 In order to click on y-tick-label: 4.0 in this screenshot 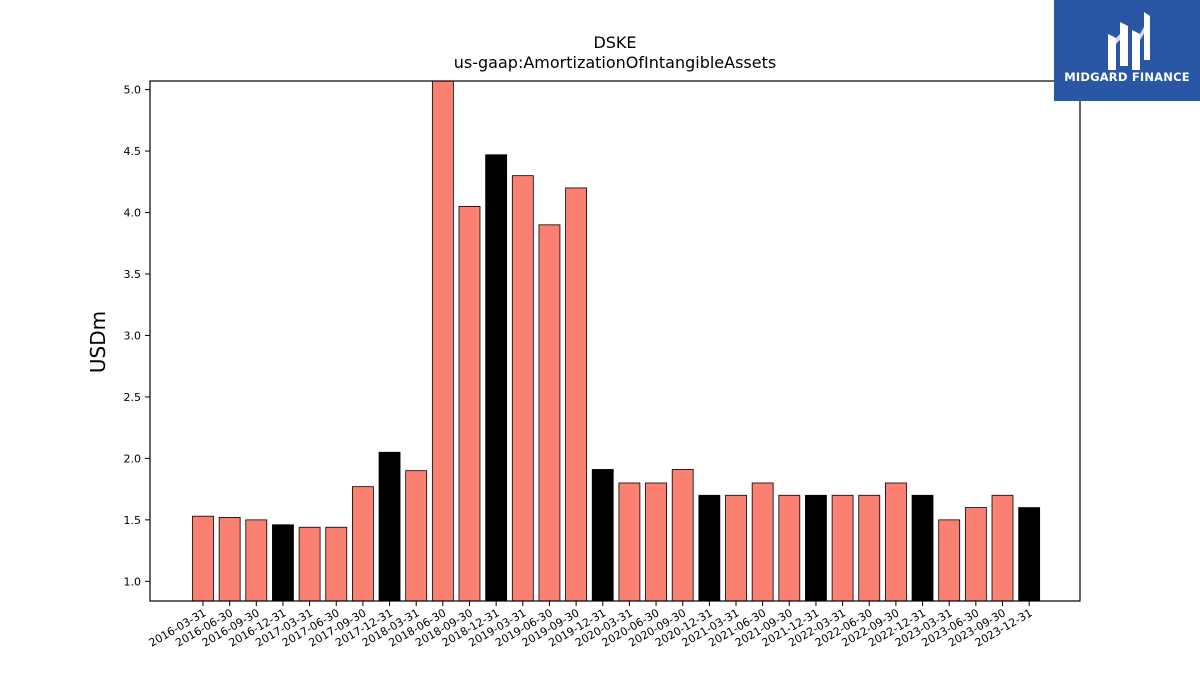, I will do `click(133, 213)`.